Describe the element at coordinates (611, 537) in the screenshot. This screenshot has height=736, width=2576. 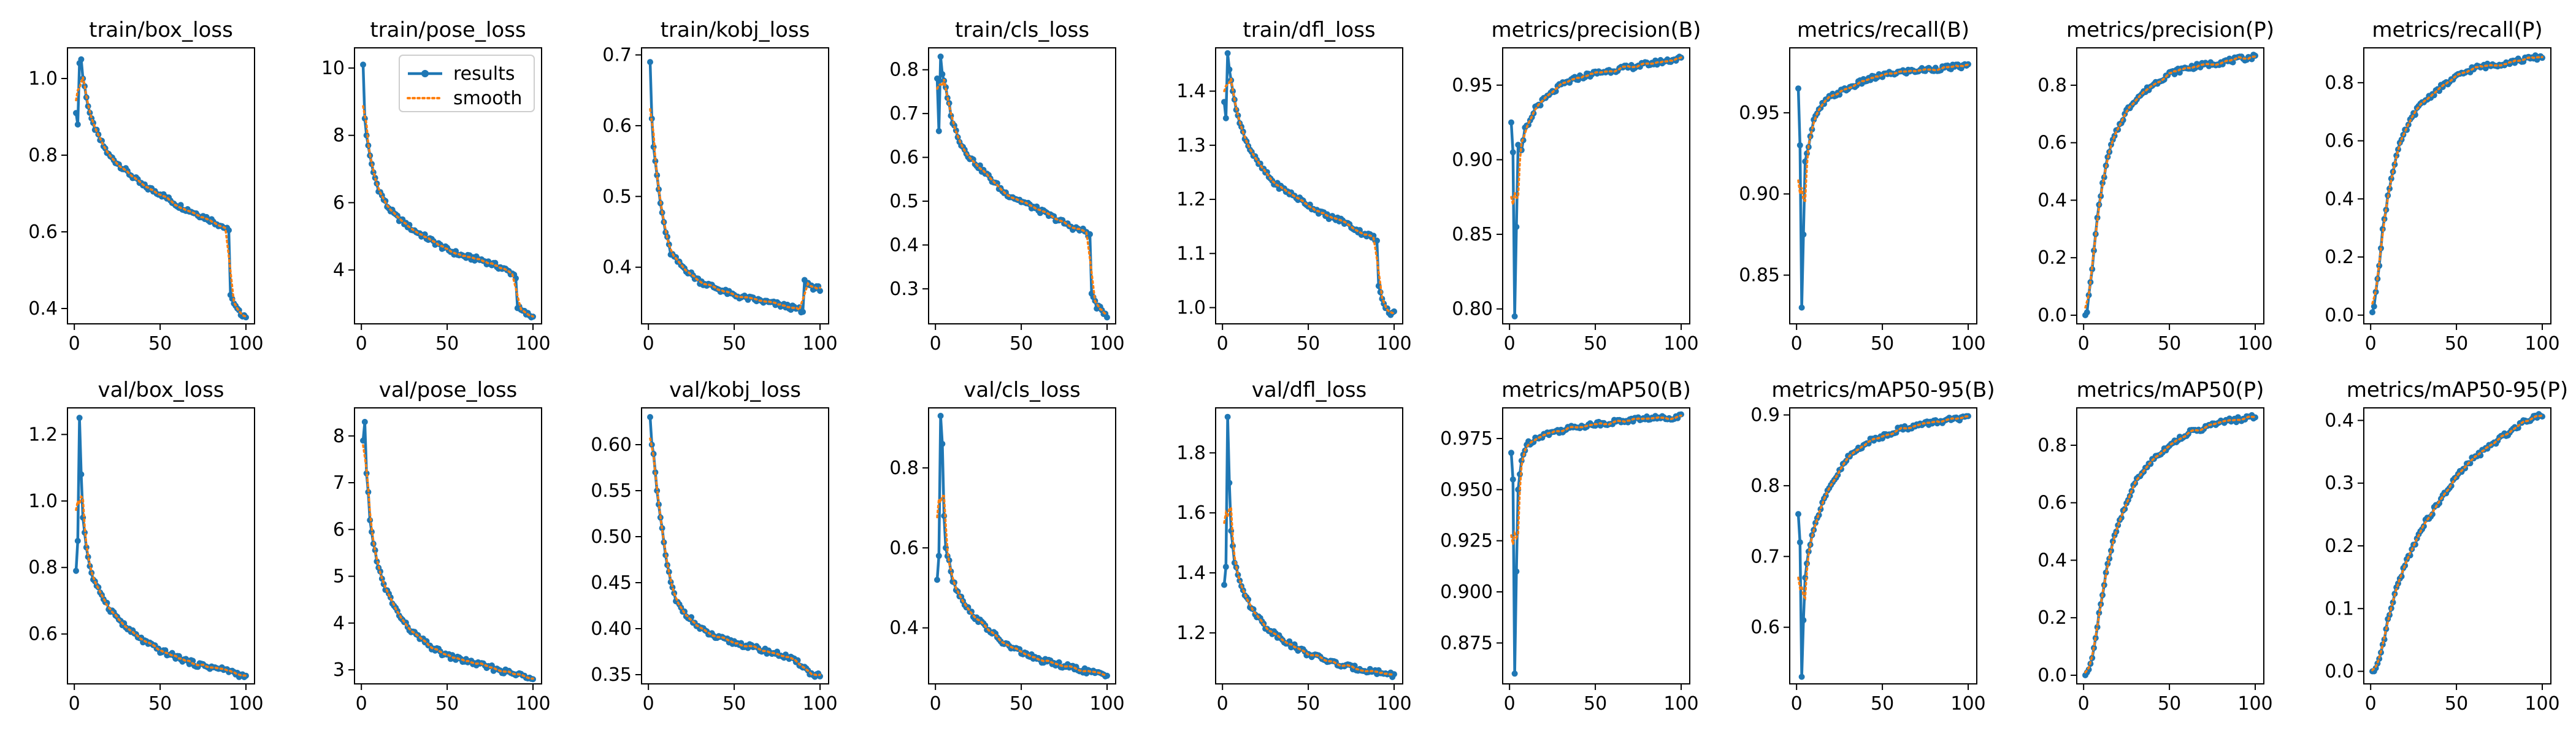
I see `y-tick-label: 0.50` at that location.